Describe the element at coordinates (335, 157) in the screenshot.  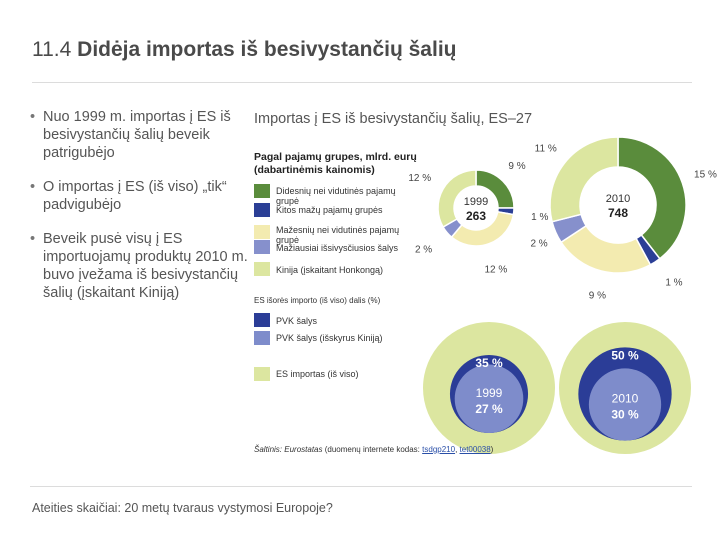
I see `chart-subtitle-line1: Pagal pajamų grupes, mlrd. eurų` at that location.